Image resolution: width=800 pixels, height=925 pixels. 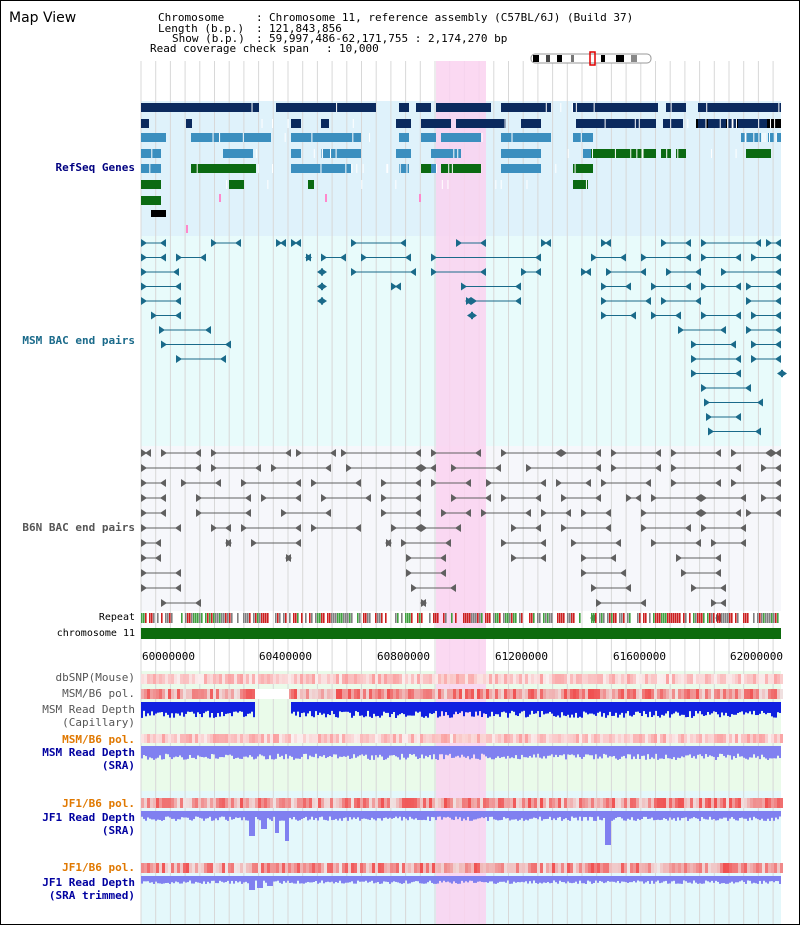 What do you see at coordinates (403, 656) in the screenshot?
I see `axis-tick: 60800000` at bounding box center [403, 656].